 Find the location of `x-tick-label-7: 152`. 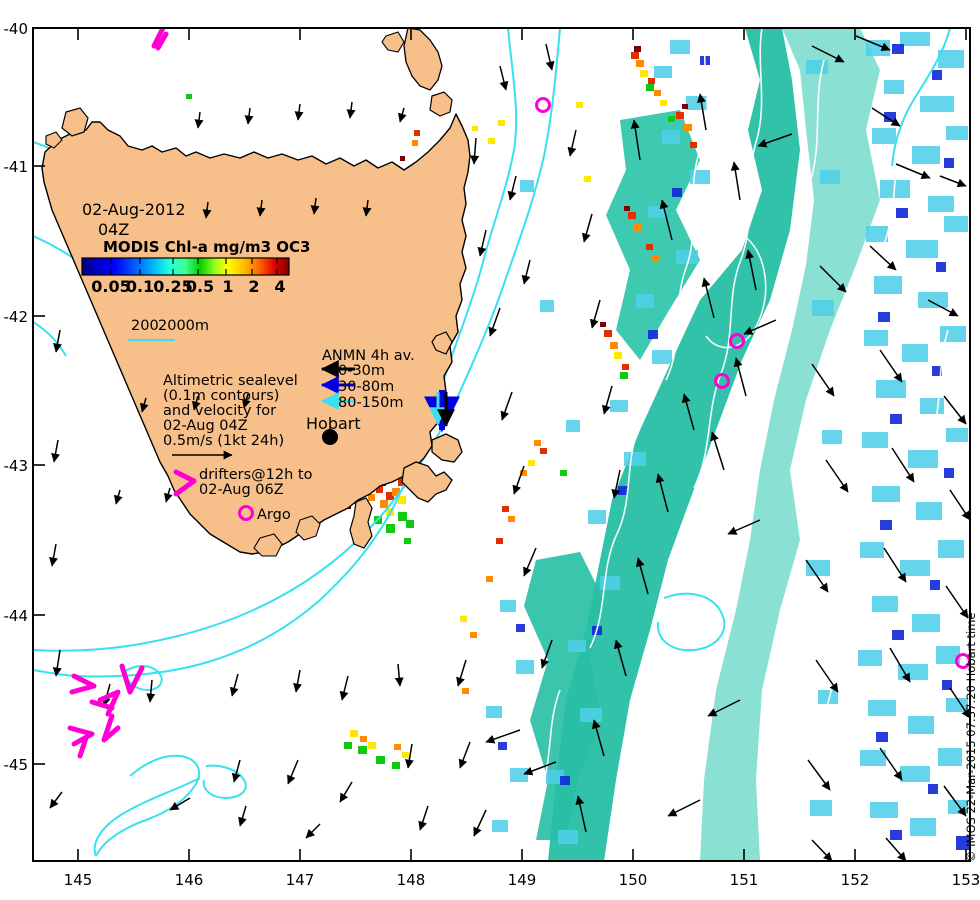

x-tick-label-7: 152 is located at coordinates (855, 880).